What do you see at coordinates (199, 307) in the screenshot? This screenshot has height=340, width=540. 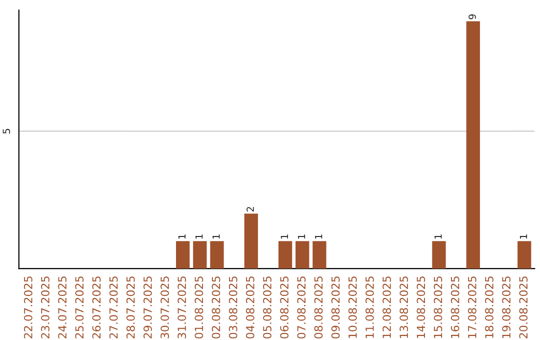 I see `x-tick-label: 01.08.2025` at bounding box center [199, 307].